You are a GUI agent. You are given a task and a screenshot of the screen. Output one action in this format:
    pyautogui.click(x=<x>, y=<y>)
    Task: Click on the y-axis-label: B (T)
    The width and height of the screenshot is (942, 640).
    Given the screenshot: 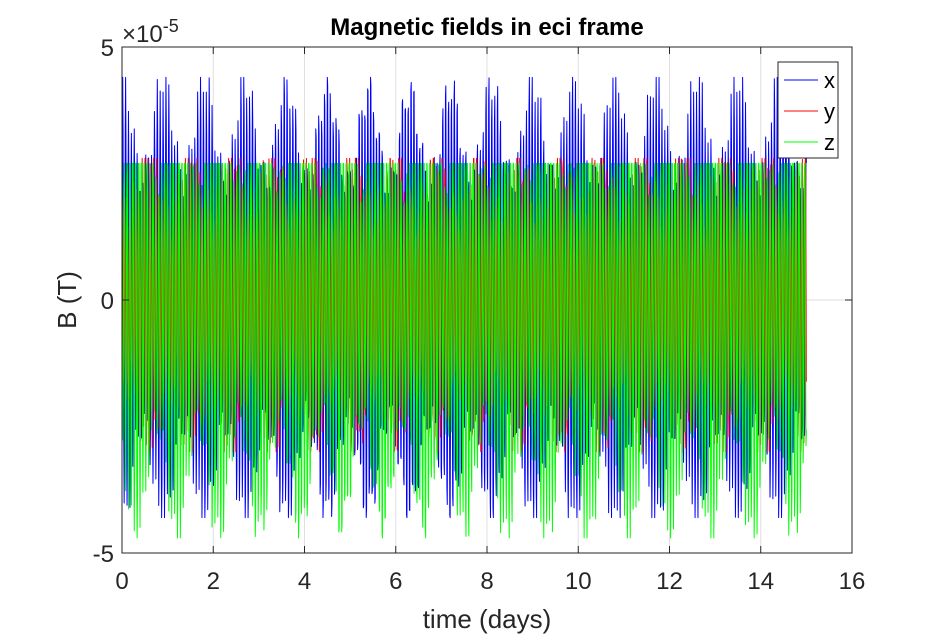 What is the action you would take?
    pyautogui.click(x=67, y=300)
    